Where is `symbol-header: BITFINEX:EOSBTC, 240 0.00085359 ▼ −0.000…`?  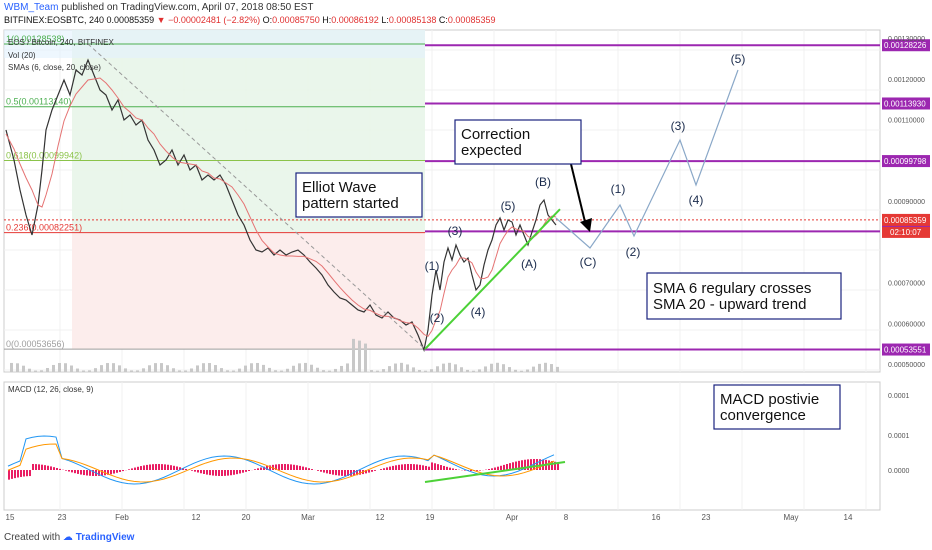 symbol-header: BITFINEX:EOSBTC, 240 0.00085359 ▼ −0.000… is located at coordinates (249, 20).